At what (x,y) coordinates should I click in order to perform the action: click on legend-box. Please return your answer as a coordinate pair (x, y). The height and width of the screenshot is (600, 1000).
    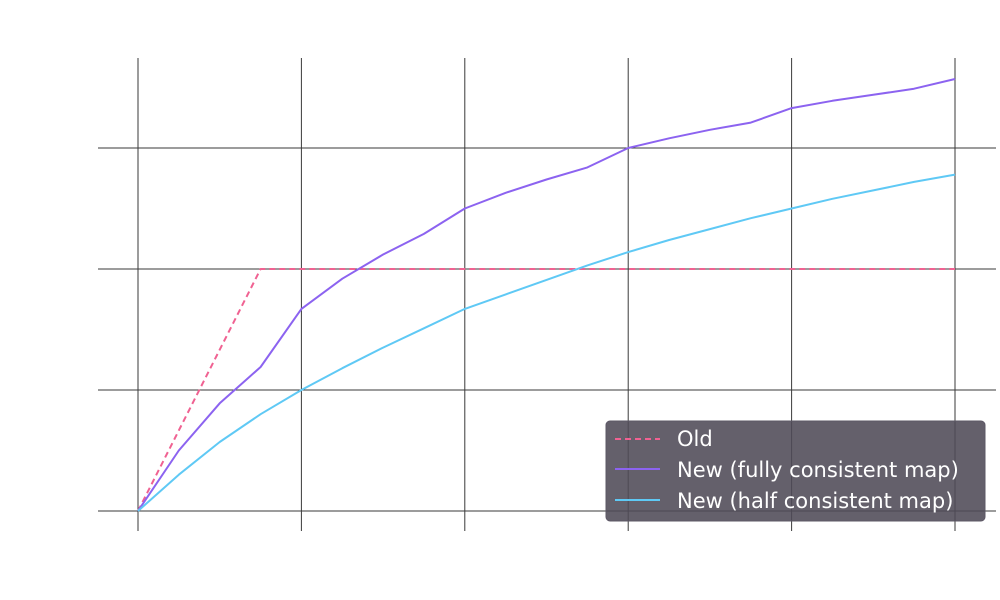
    Looking at the image, I should click on (795, 471).